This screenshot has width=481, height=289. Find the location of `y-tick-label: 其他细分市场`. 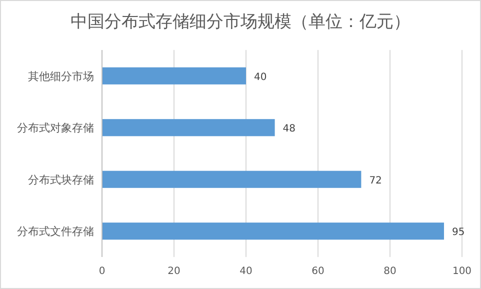

y-tick-label: 其他细分市场 is located at coordinates (61, 76).